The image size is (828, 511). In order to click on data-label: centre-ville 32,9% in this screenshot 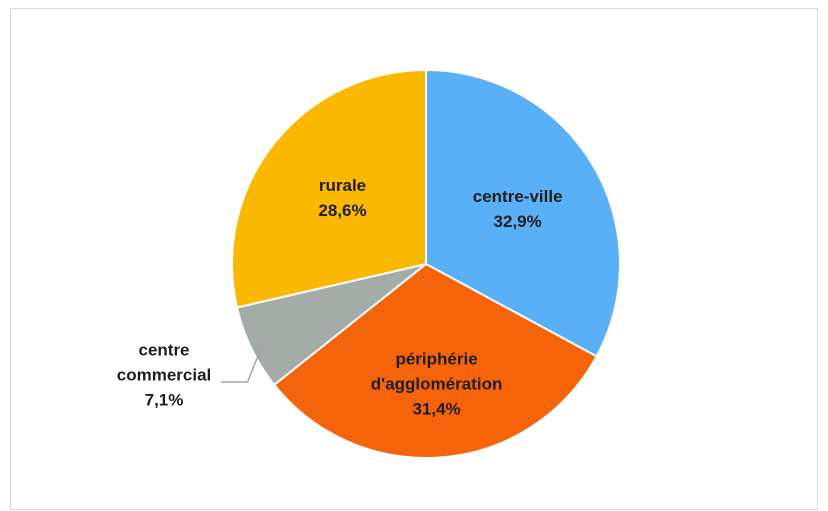, I will do `click(518, 209)`.